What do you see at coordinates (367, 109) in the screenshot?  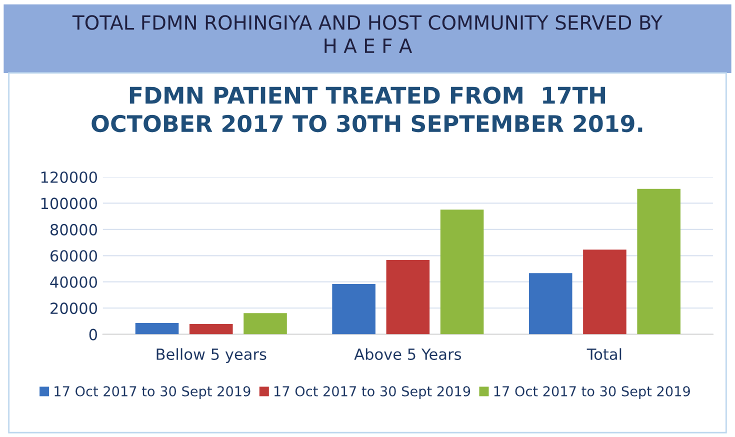 I see `chart-subtitle: FDMN PATIENT TREATED FROM 17TH OCTOBER 2017 TO 30TH SEPTEMBER 2019.` at bounding box center [367, 109].